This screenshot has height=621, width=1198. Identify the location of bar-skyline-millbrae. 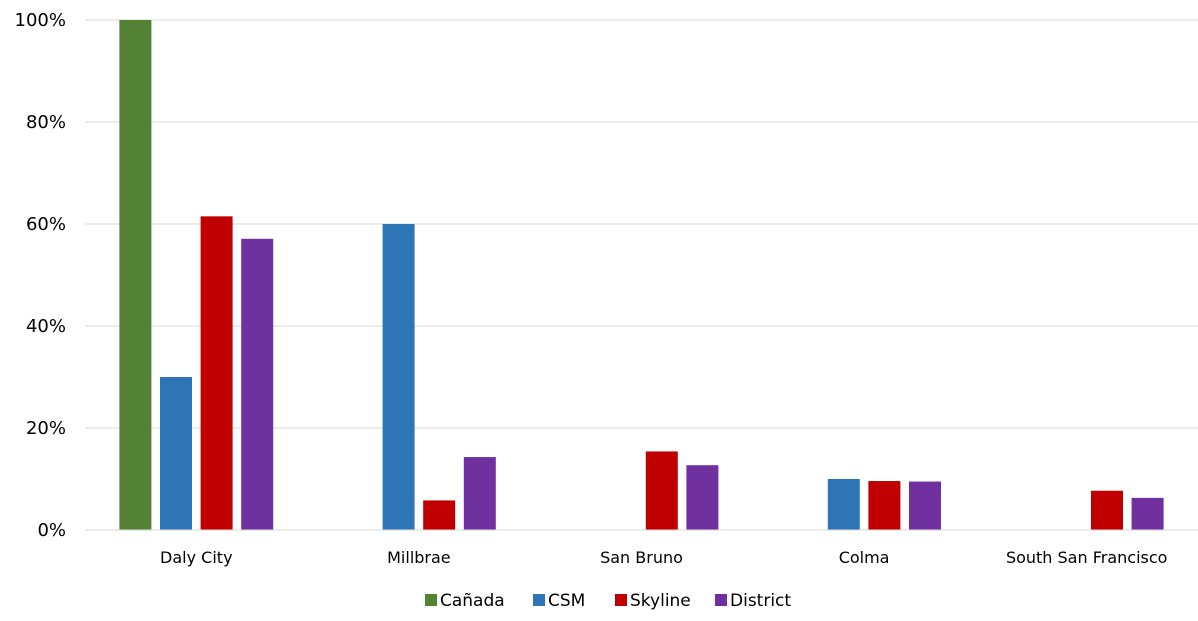
(439, 515).